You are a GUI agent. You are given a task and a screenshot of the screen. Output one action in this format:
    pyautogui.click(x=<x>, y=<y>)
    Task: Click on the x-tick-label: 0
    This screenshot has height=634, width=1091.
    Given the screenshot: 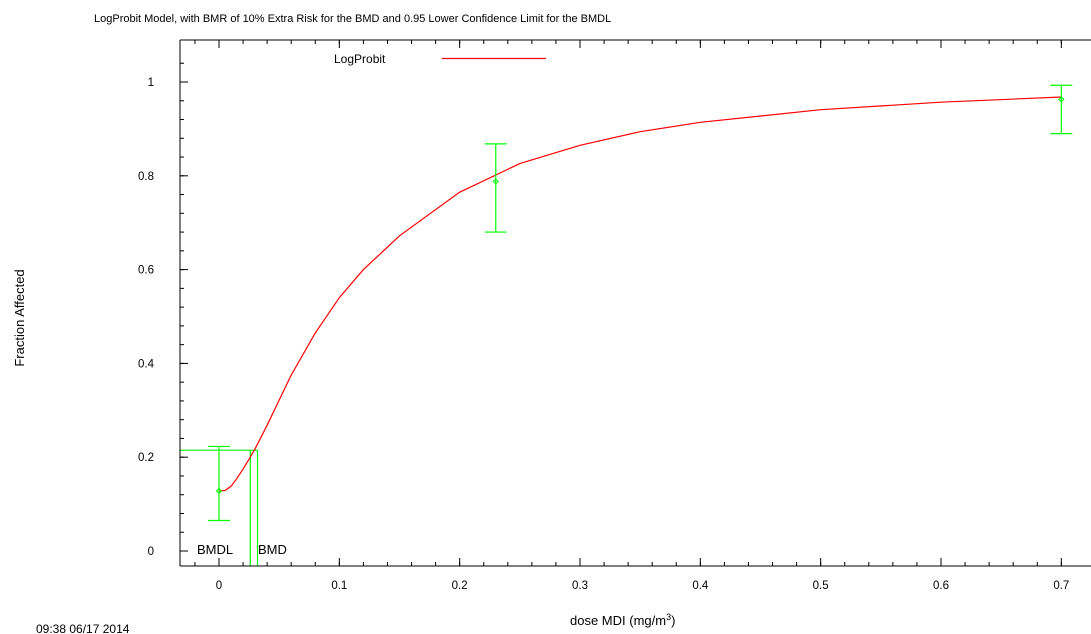 What is the action you would take?
    pyautogui.click(x=219, y=586)
    